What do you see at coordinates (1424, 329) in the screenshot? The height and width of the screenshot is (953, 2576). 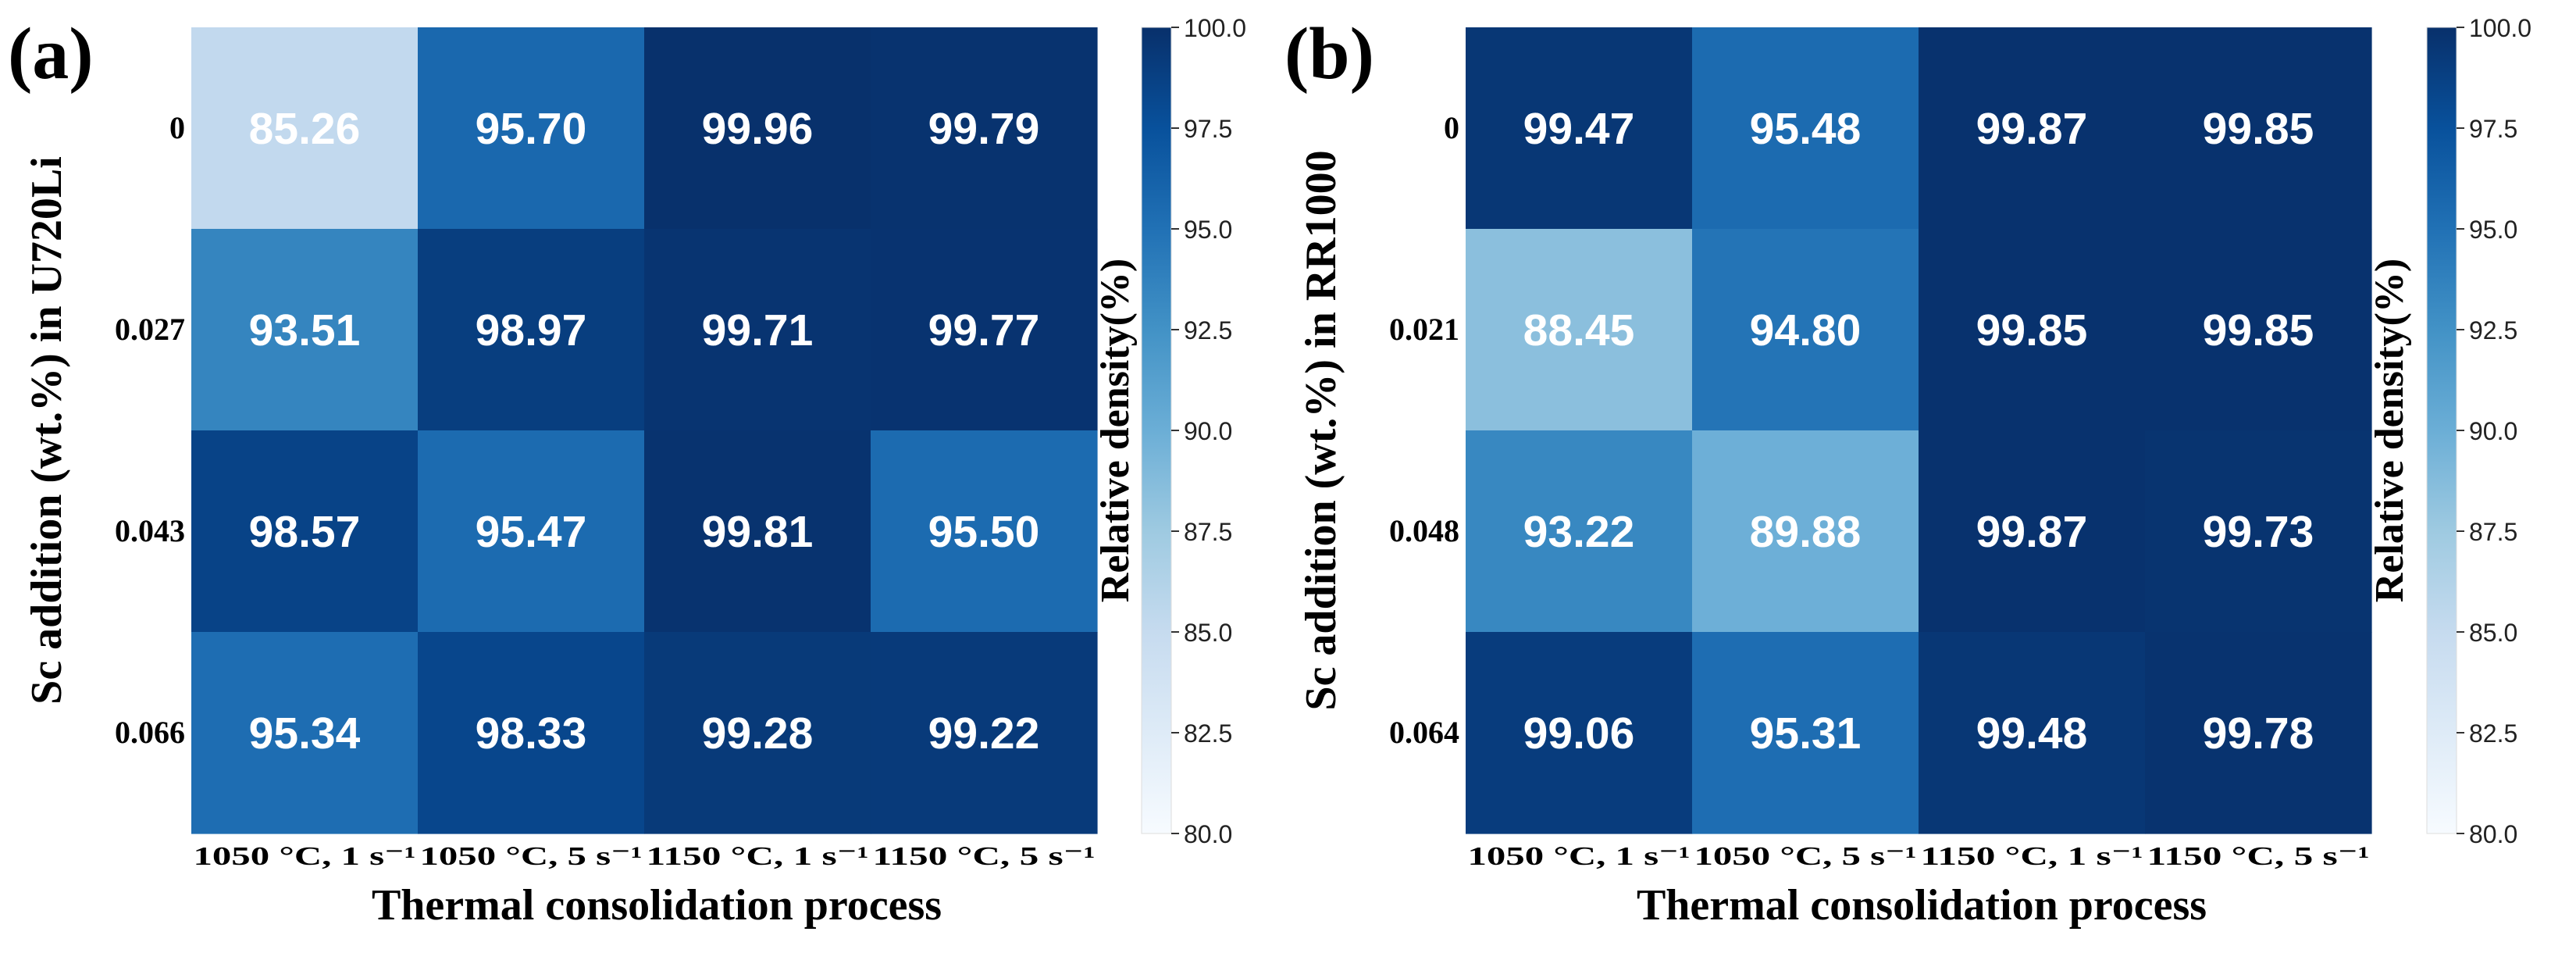 I see `y-tick-label: 0.021` at bounding box center [1424, 329].